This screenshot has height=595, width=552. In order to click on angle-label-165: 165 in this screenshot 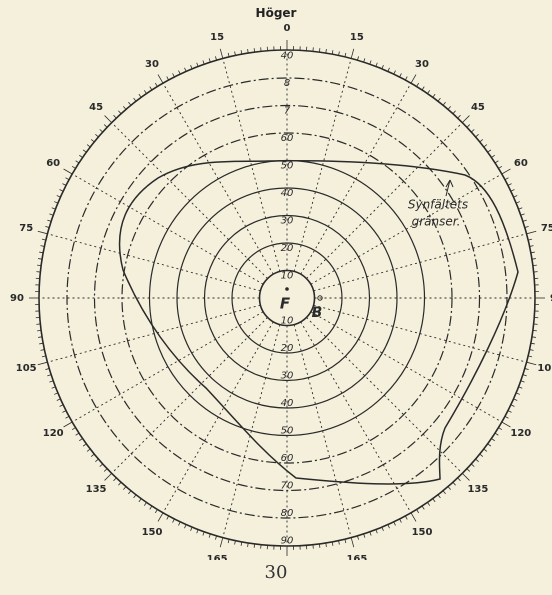, I will do `click(356, 557)`.